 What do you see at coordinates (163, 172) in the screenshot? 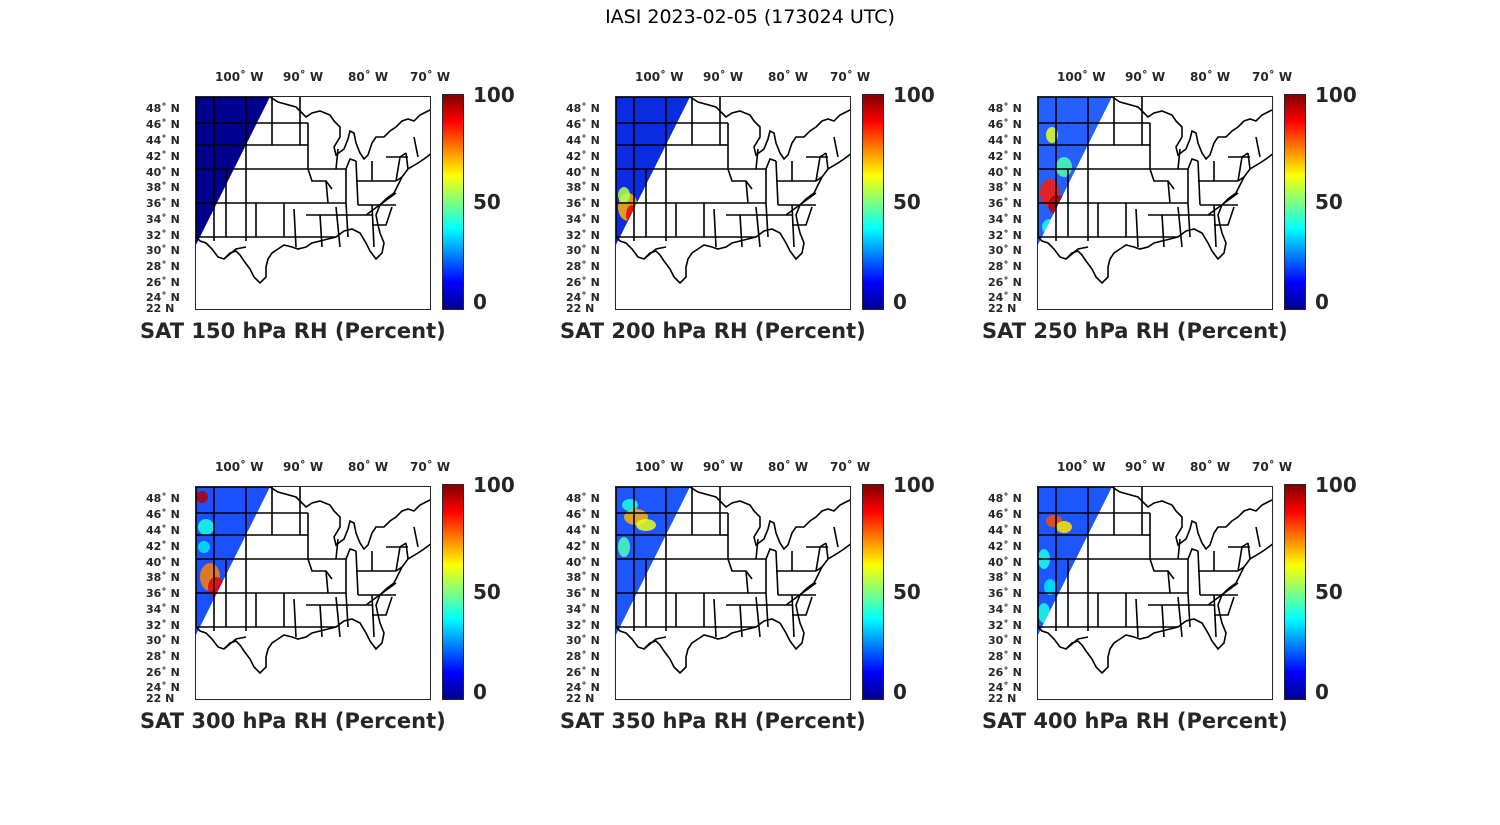
I see `lat-tick-label: 40˚ N` at bounding box center [163, 172].